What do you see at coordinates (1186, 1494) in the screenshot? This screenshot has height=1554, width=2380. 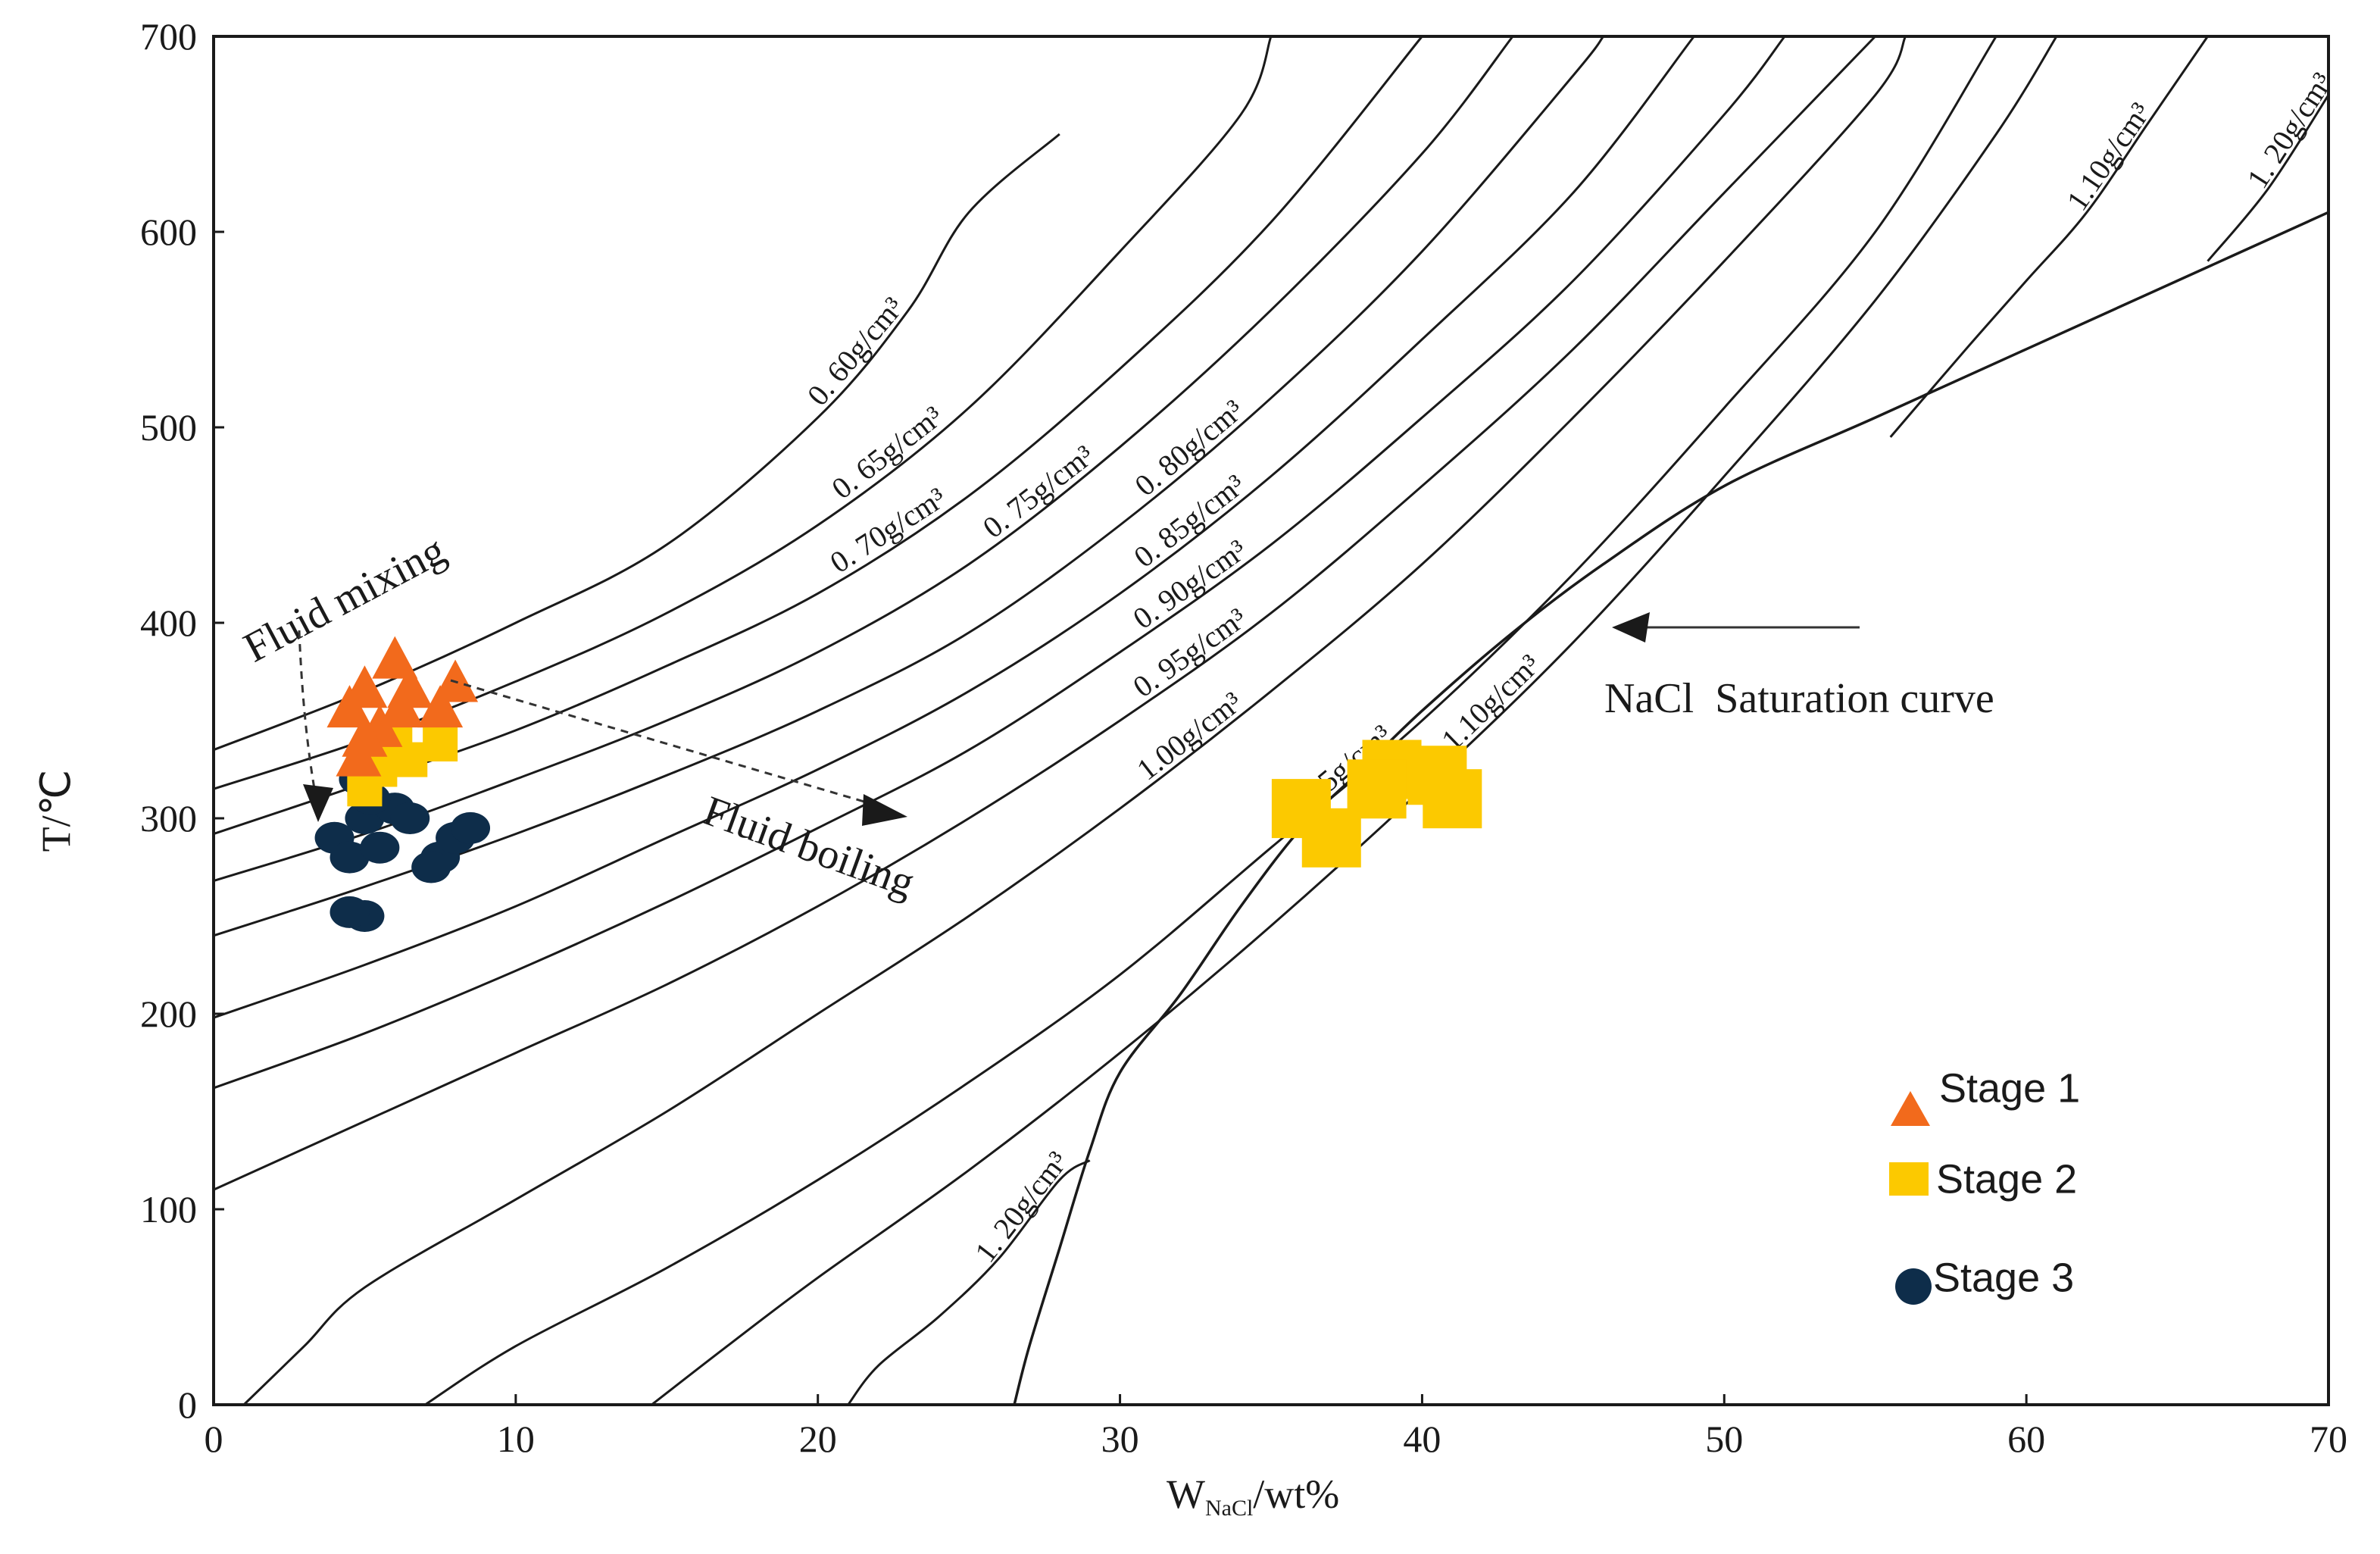 I see `x-axis-title-main: W` at bounding box center [1186, 1494].